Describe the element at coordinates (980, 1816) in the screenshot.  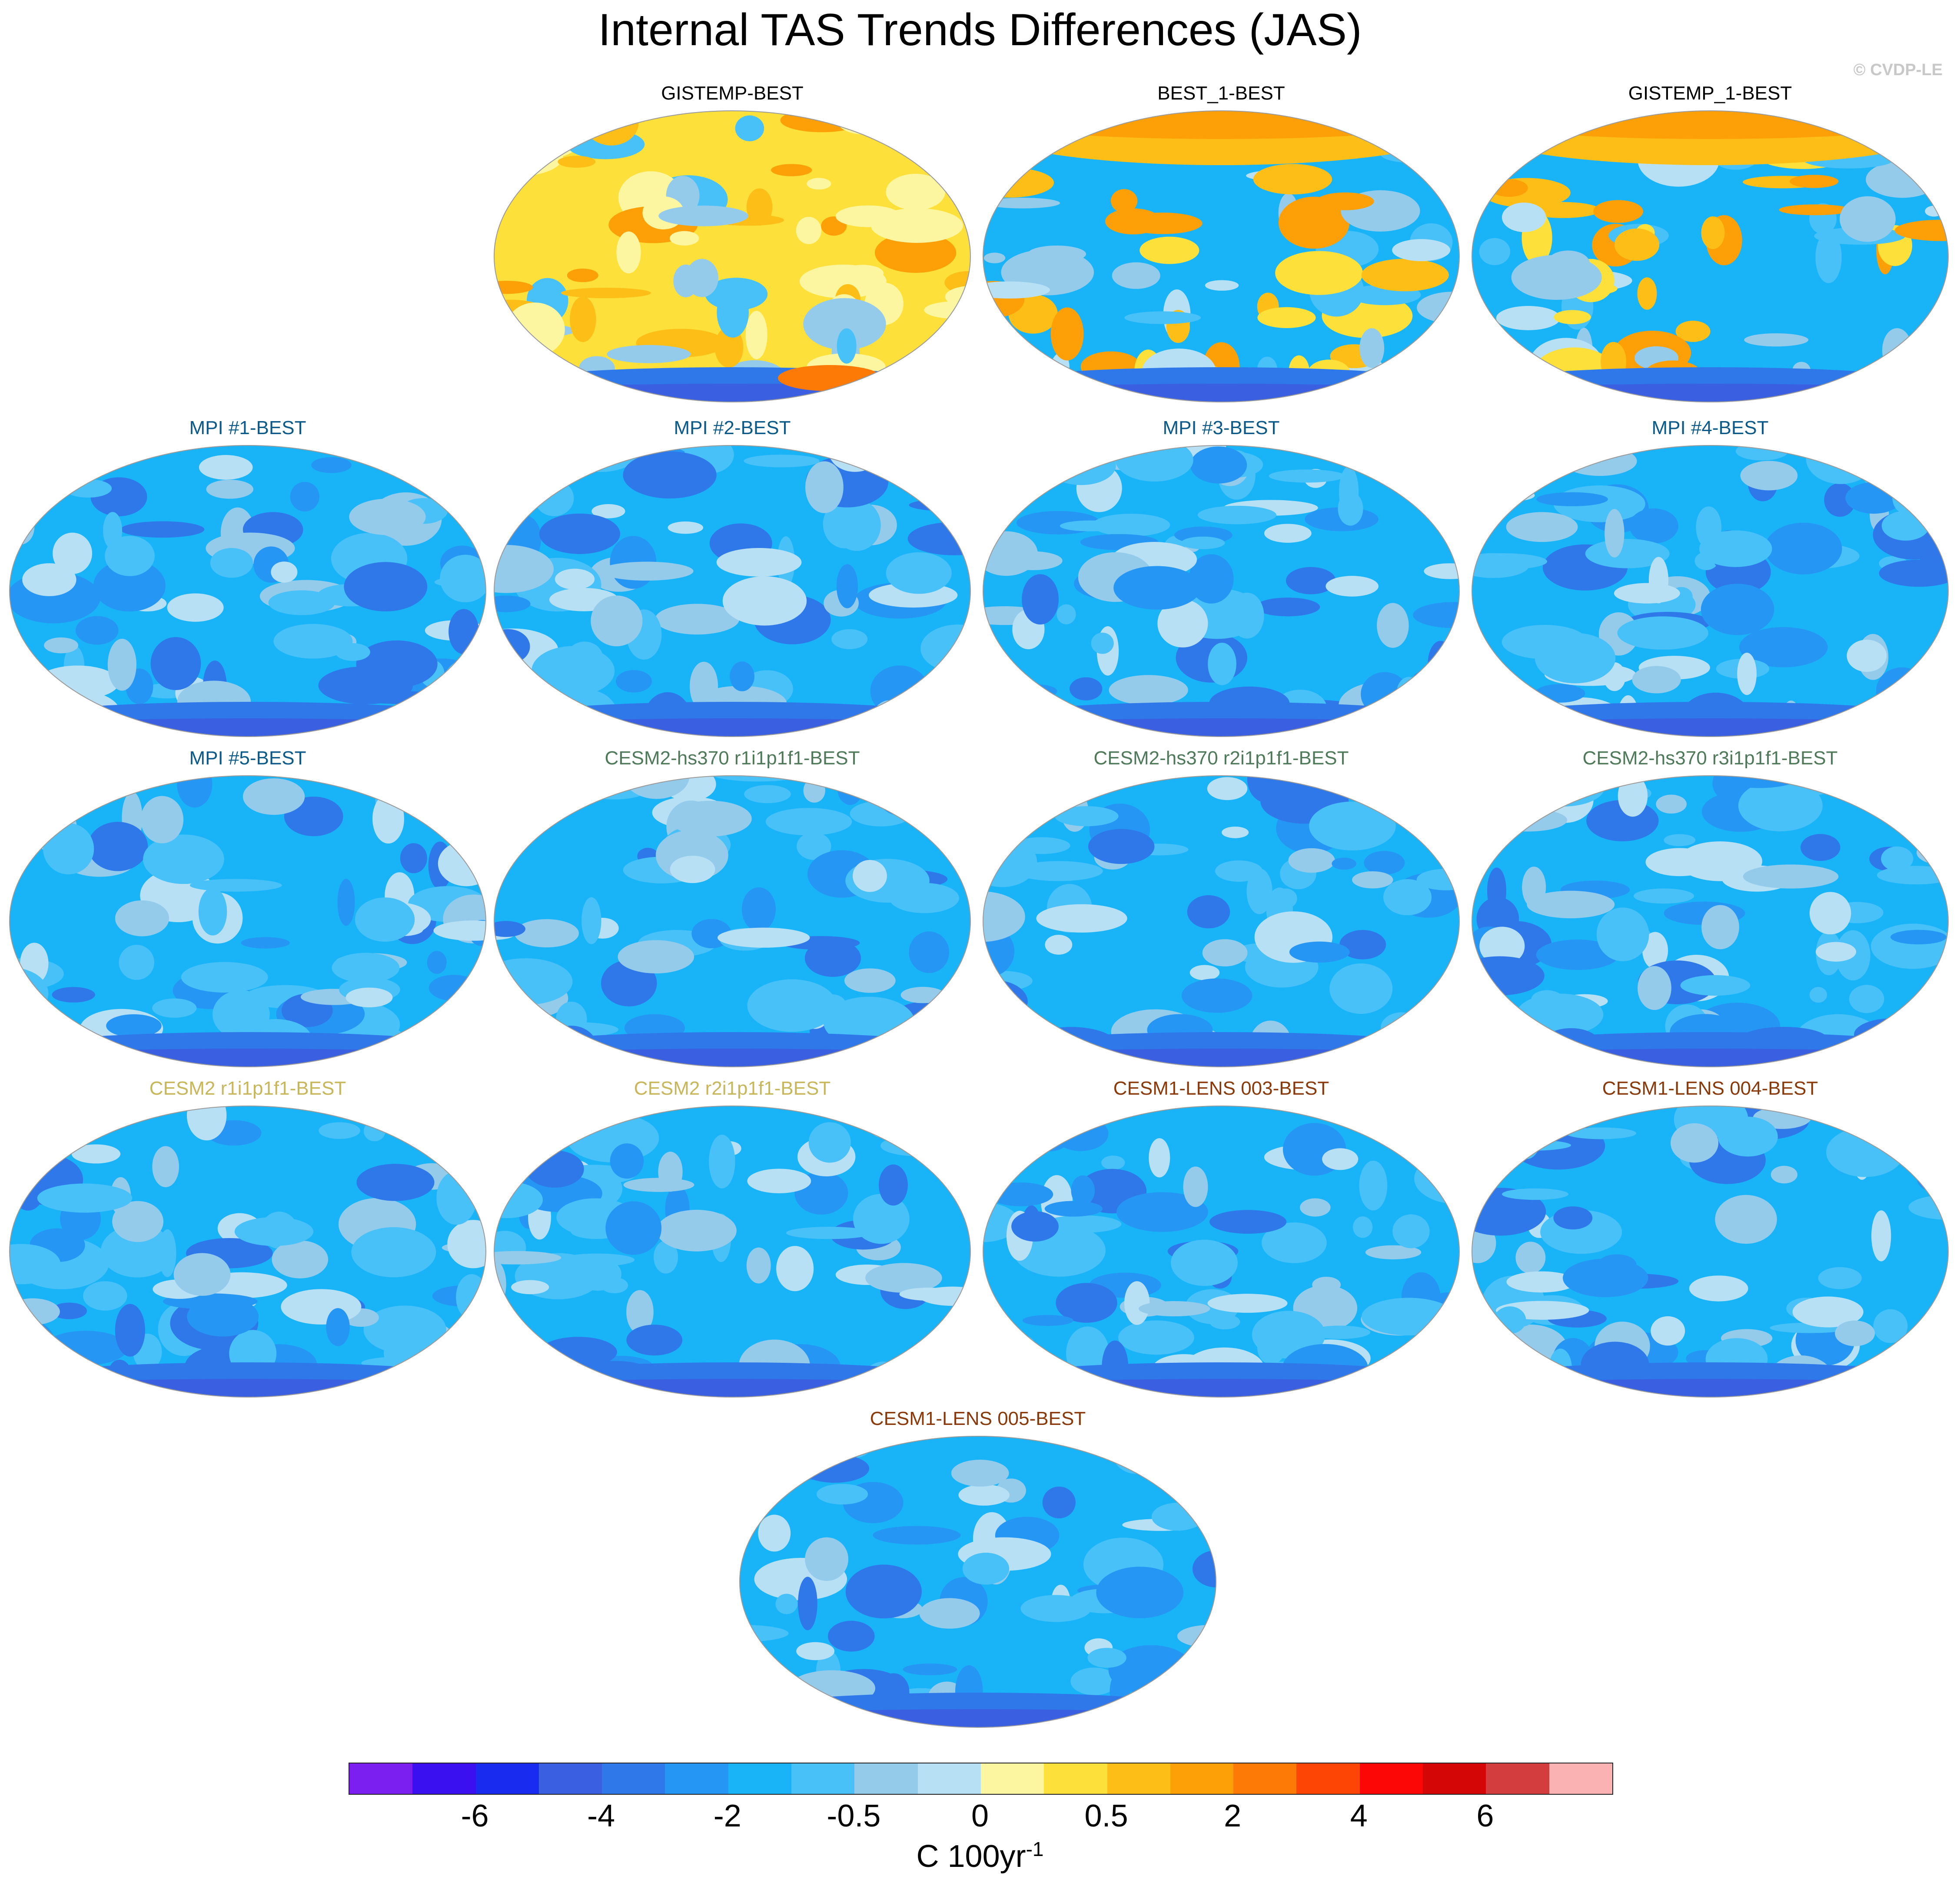
I see `colorbar-tick-label: 0` at that location.